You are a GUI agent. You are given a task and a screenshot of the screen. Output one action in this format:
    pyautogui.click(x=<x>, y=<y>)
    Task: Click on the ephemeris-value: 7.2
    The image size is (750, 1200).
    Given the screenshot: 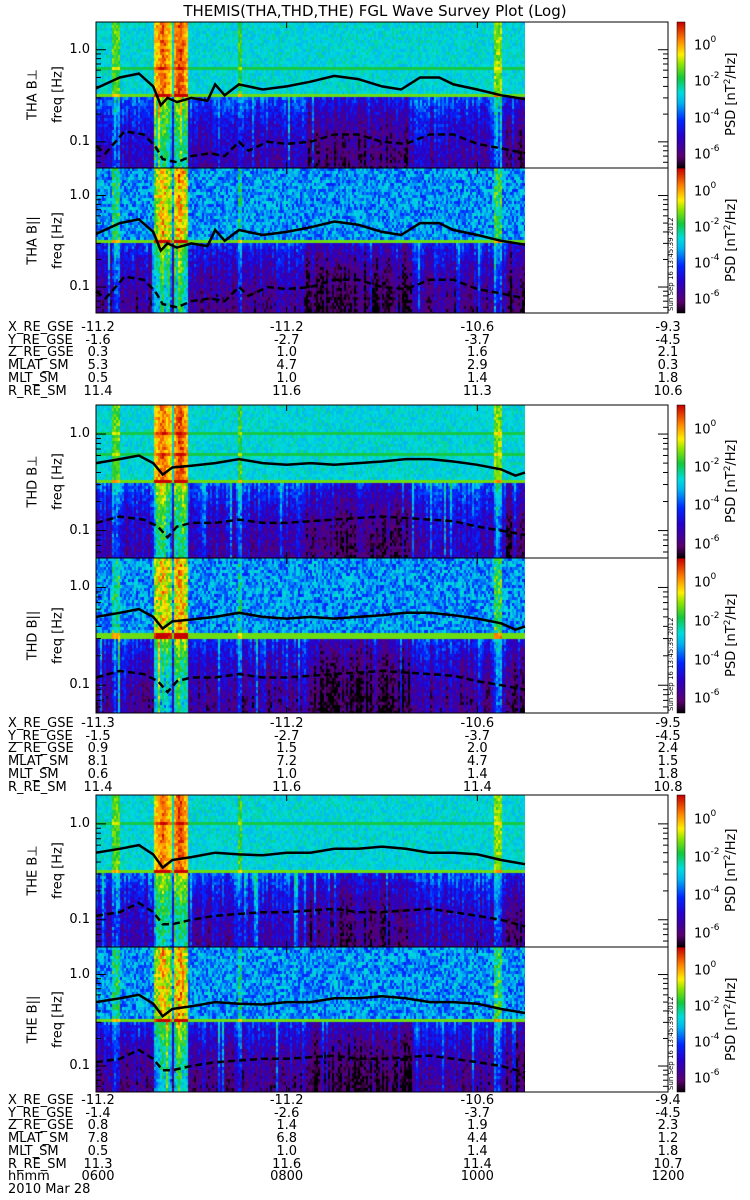 What is the action you would take?
    pyautogui.click(x=286, y=762)
    